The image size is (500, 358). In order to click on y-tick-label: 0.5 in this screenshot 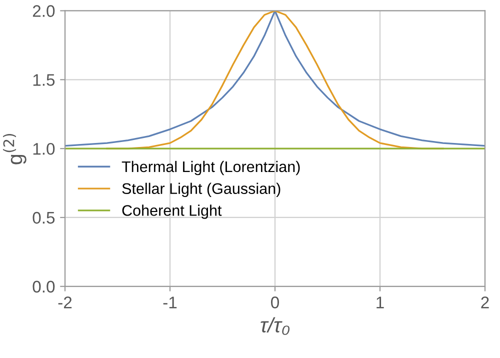, I will do `click(43, 218)`.